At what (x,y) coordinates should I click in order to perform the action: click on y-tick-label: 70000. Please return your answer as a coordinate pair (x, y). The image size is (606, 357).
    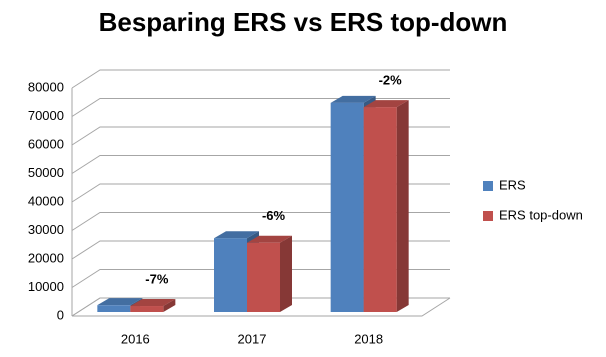
    Looking at the image, I should click on (46, 115).